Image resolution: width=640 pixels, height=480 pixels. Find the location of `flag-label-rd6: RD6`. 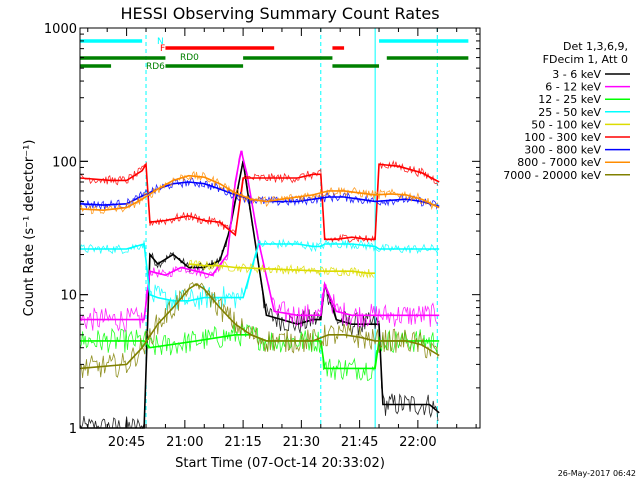

flag-label-rd6: RD6 is located at coordinates (155, 67).